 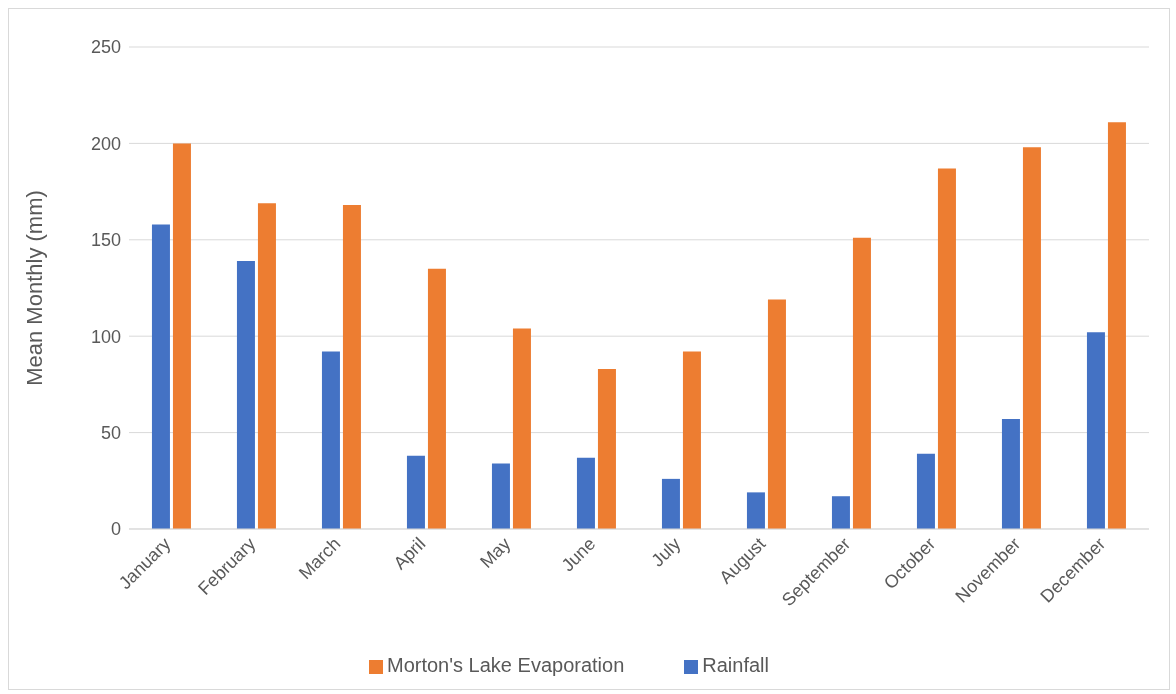 I want to click on y-tick-label: 0, so click(x=115, y=529).